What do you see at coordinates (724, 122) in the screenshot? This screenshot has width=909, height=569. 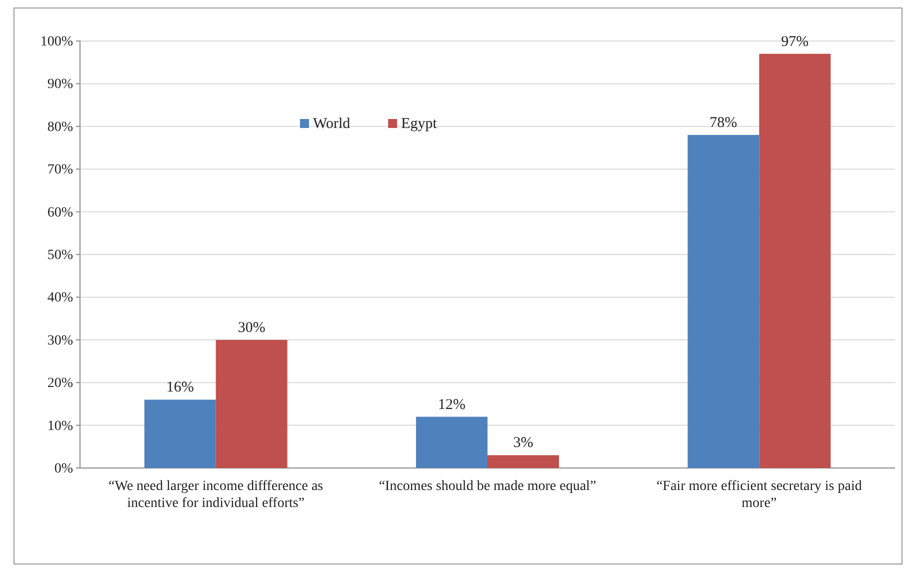 I see `data-label: 78%` at bounding box center [724, 122].